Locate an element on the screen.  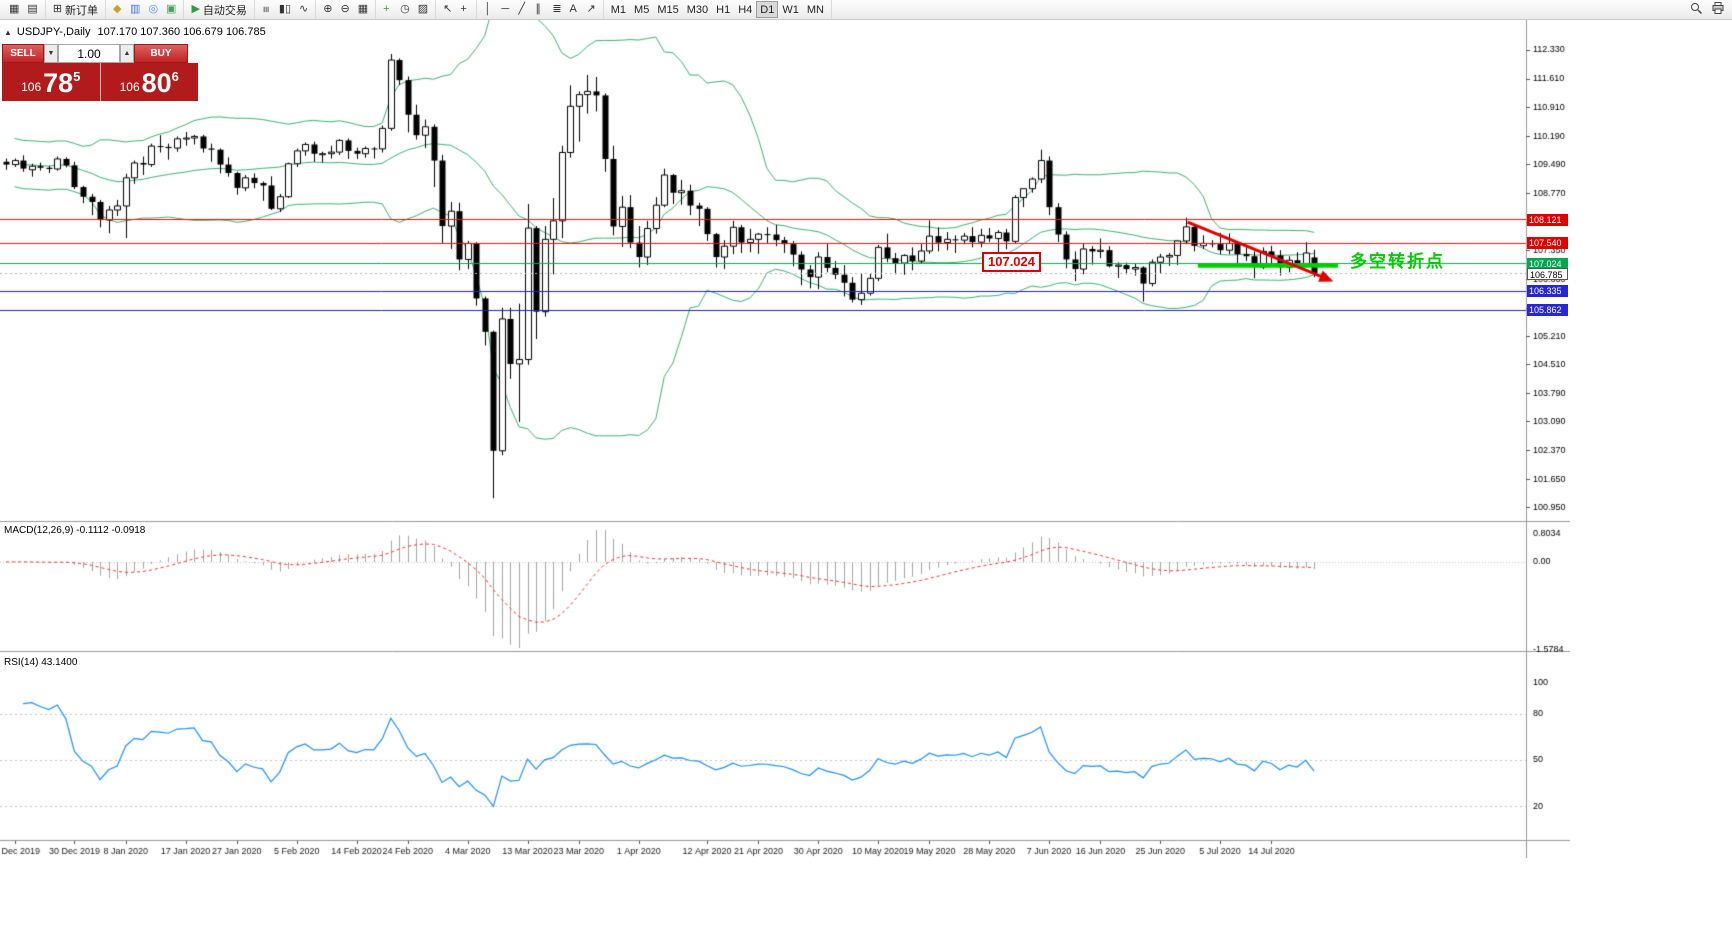
tf-h4-button: H4 is located at coordinates (745, 9).